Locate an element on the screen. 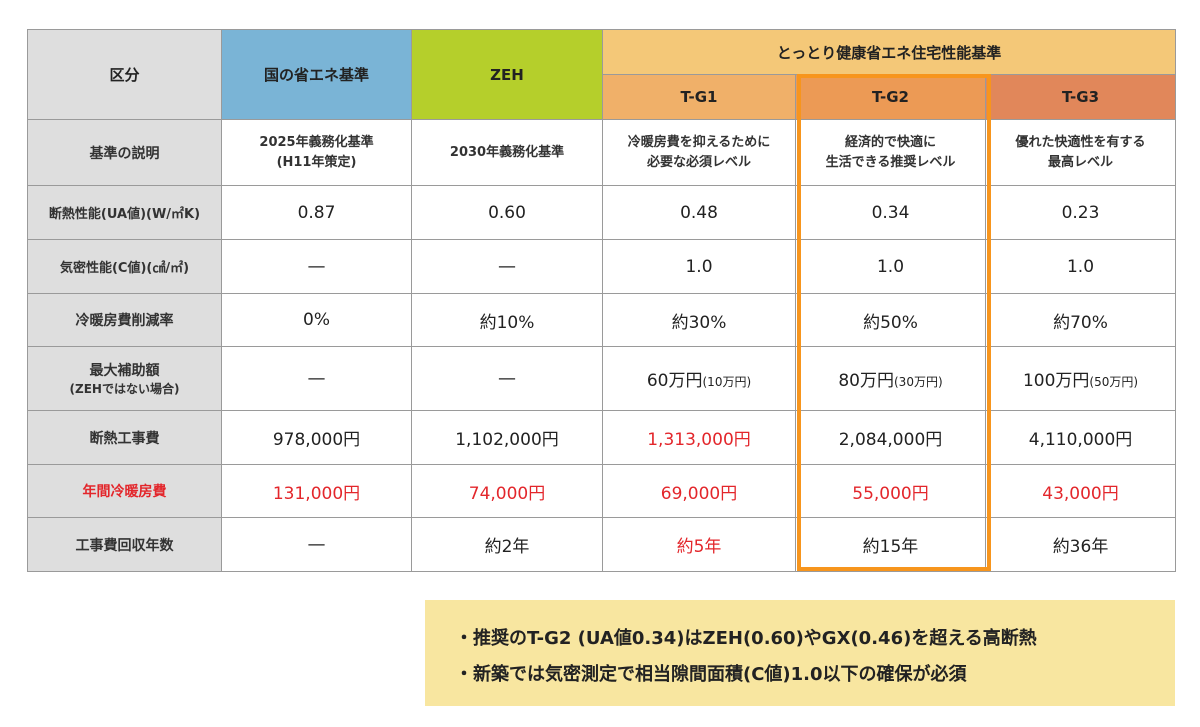 This screenshot has width=1200, height=727. table-cell: 80万円(30万円) is located at coordinates (890, 378).